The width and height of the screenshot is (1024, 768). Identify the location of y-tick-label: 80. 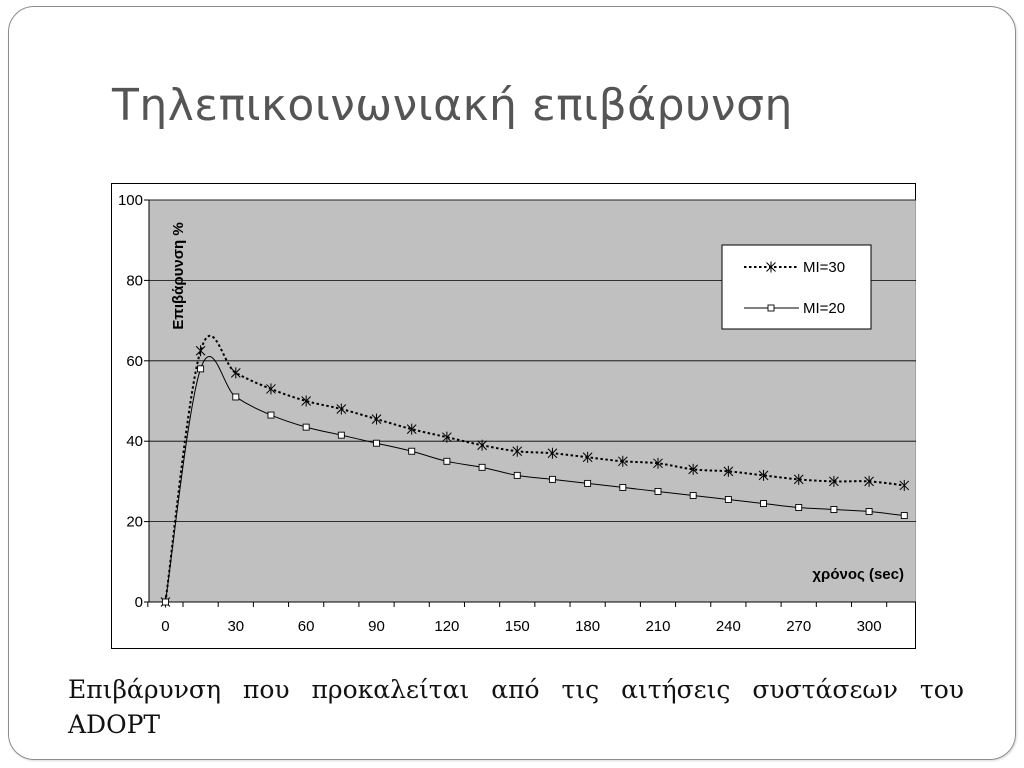
(134, 280).